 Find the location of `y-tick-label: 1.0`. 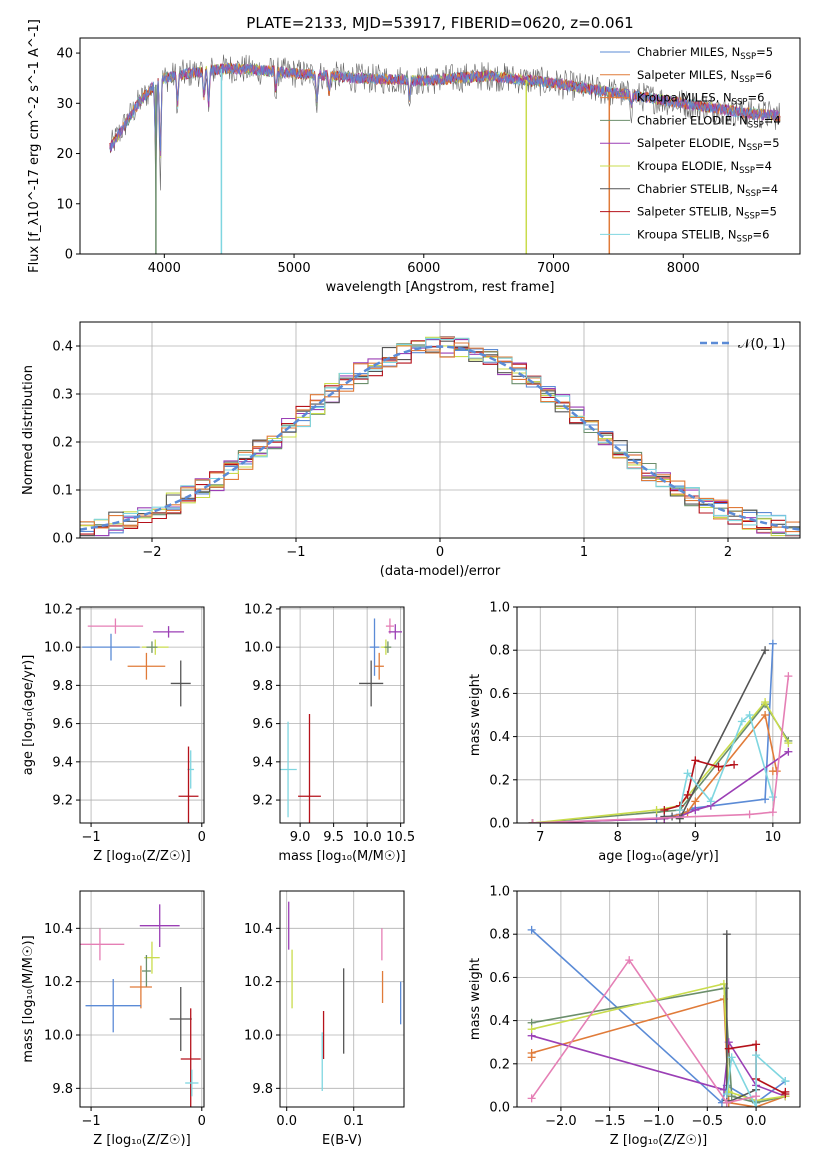

y-tick-label: 1.0 is located at coordinates (499, 892).